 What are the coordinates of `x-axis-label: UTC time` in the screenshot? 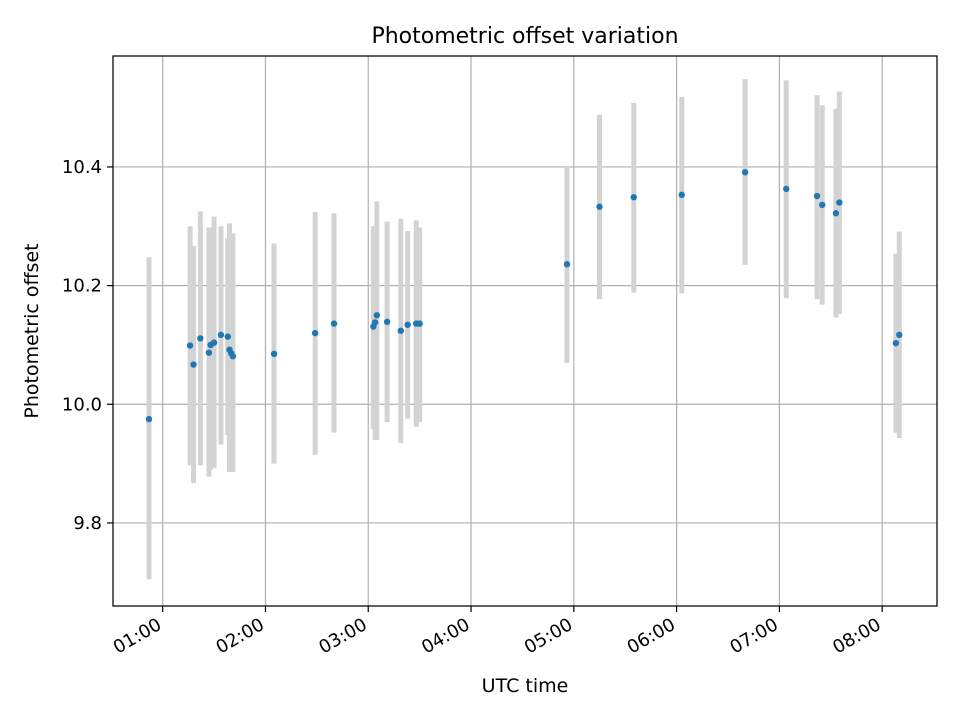 It's located at (525, 686).